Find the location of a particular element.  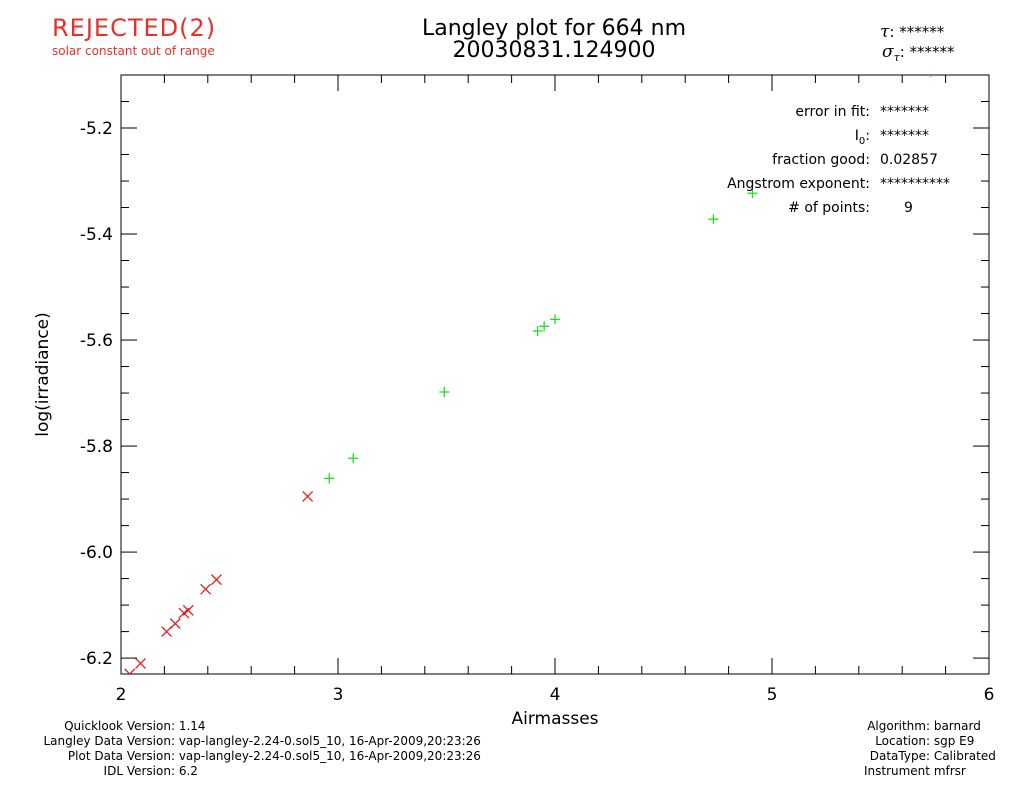

footer-value: 1.14 is located at coordinates (192, 726).